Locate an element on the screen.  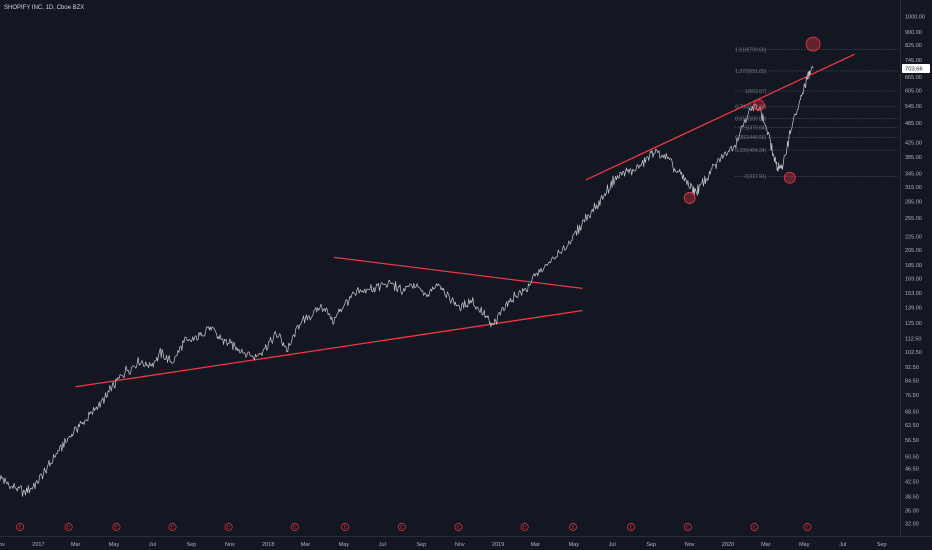
price-axis-tick-label: 255.00 is located at coordinates (913, 219).